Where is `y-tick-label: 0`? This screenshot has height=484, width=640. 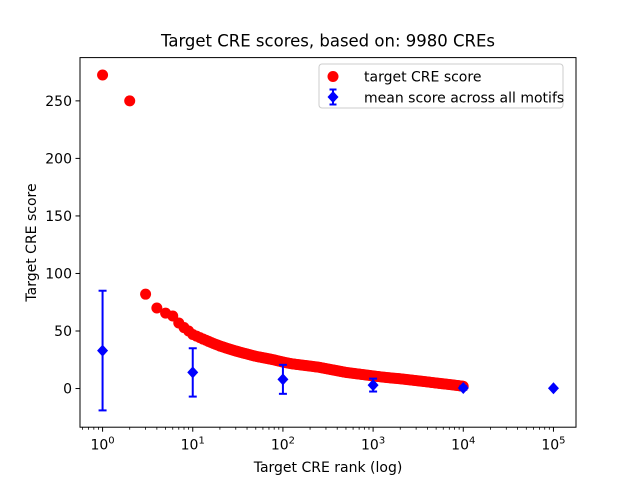 y-tick-label: 0 is located at coordinates (67, 390).